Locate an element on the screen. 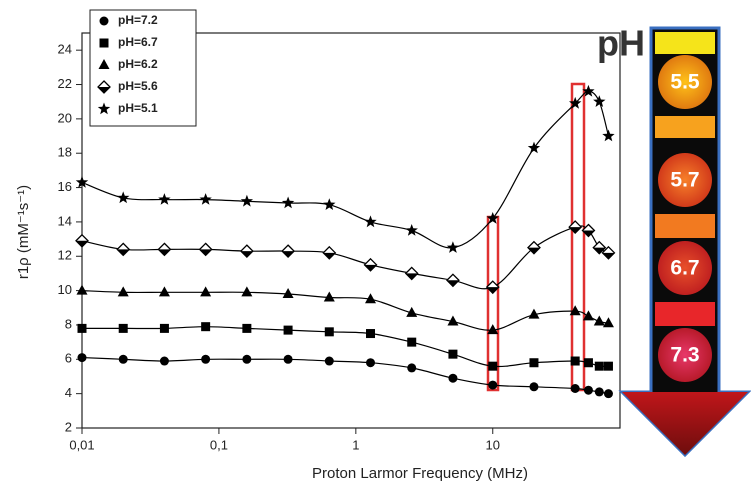  y-axis-label: r1ρ (mM⁻¹s⁻¹) is located at coordinates (23, 232).